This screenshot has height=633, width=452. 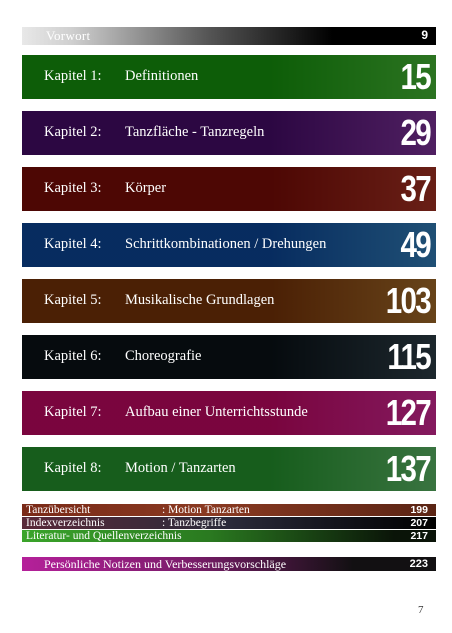 What do you see at coordinates (408, 412) in the screenshot?
I see `chapter-page-number: 127` at bounding box center [408, 412].